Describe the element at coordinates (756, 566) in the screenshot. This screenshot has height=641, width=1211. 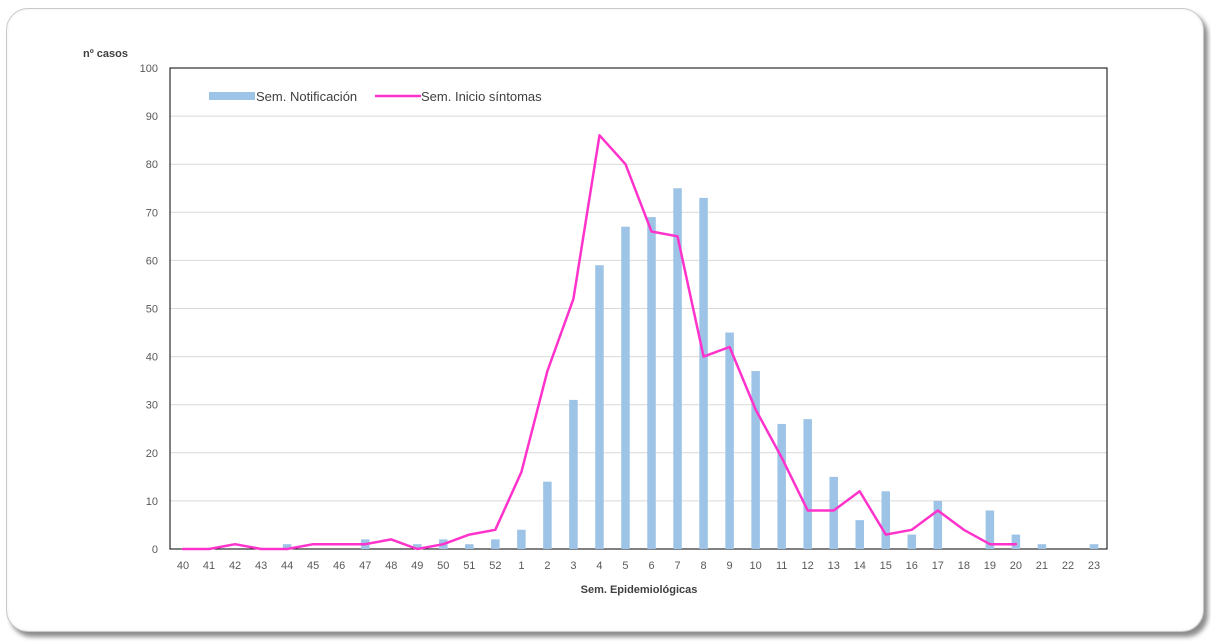
I see `x-tick-label: 10` at that location.